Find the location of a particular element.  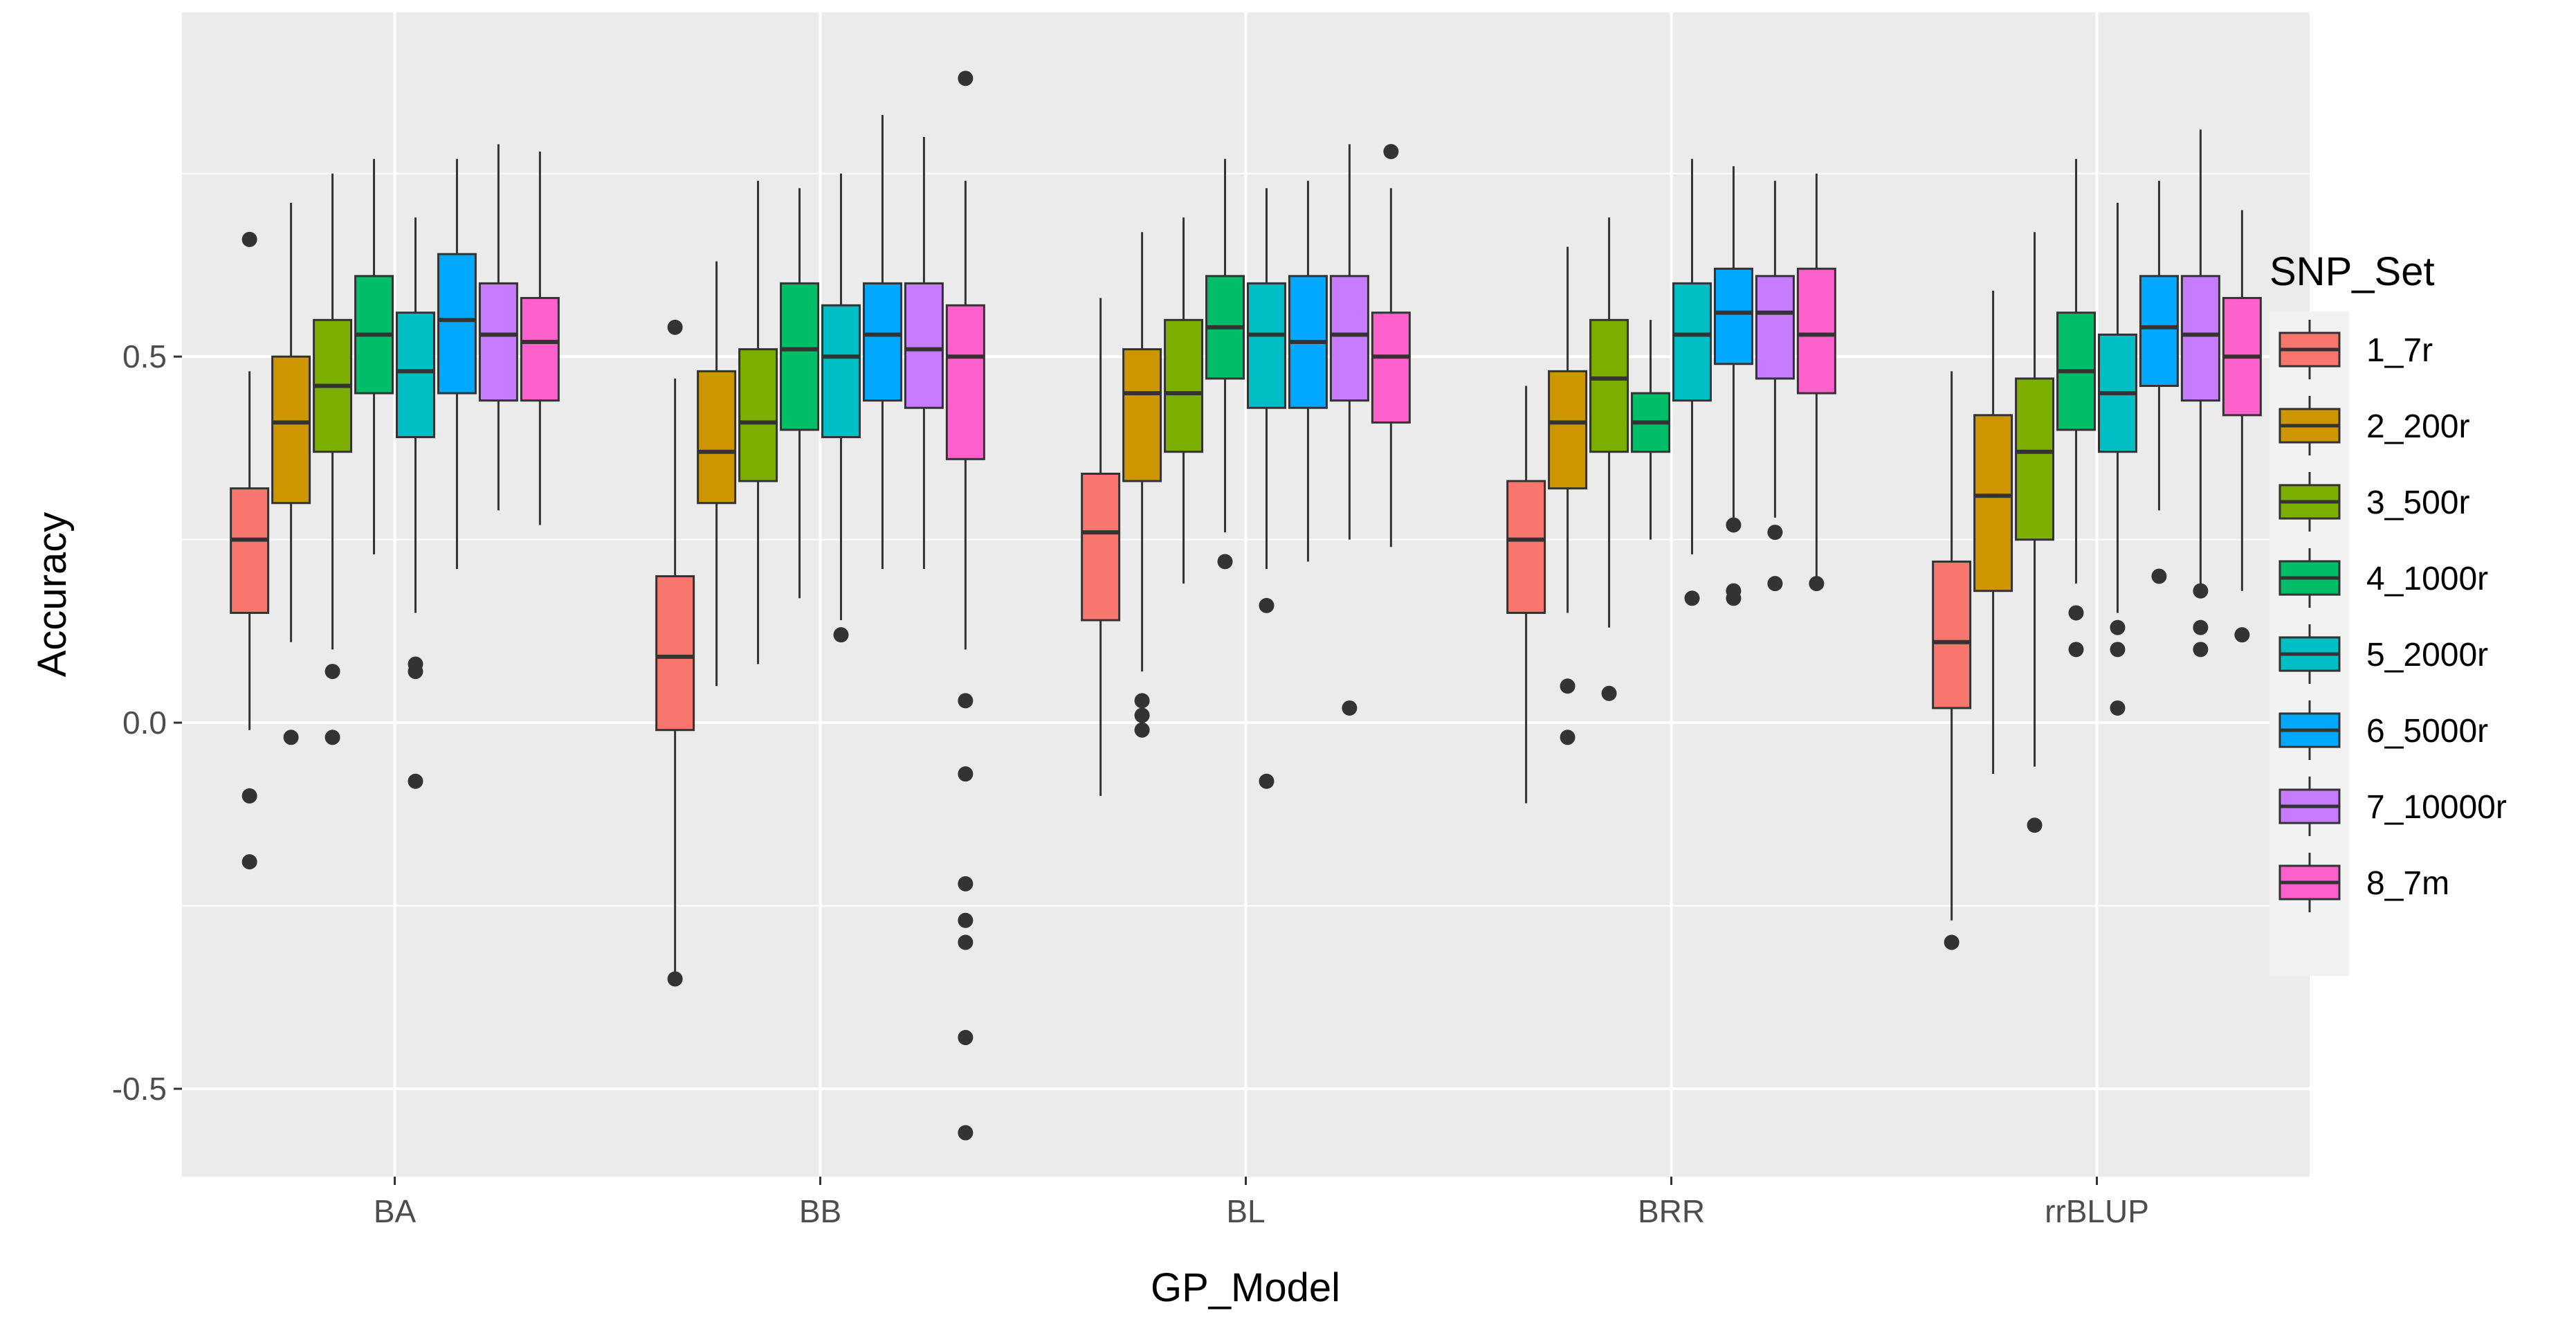

box-BRR-5_2000r is located at coordinates (1692, 382).